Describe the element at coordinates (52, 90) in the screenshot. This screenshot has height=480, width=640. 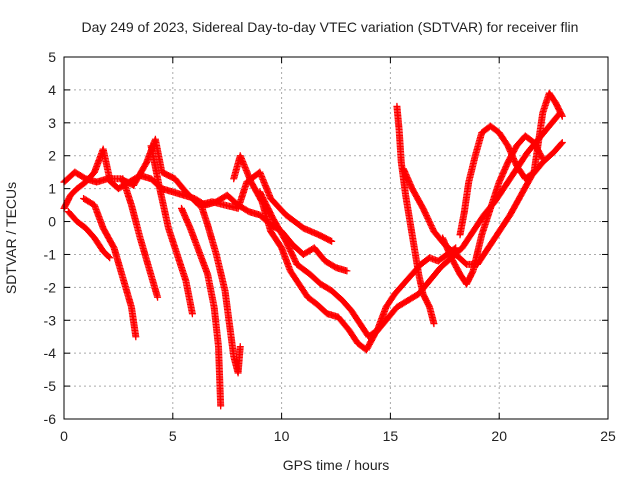
I see `y-tick-label: 4` at that location.